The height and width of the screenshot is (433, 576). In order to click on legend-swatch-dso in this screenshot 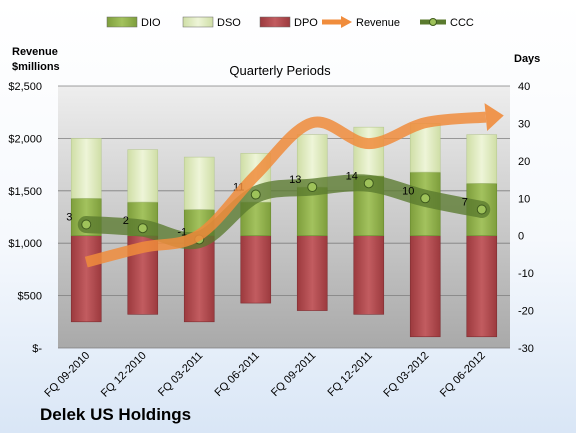, I will do `click(198, 22)`.